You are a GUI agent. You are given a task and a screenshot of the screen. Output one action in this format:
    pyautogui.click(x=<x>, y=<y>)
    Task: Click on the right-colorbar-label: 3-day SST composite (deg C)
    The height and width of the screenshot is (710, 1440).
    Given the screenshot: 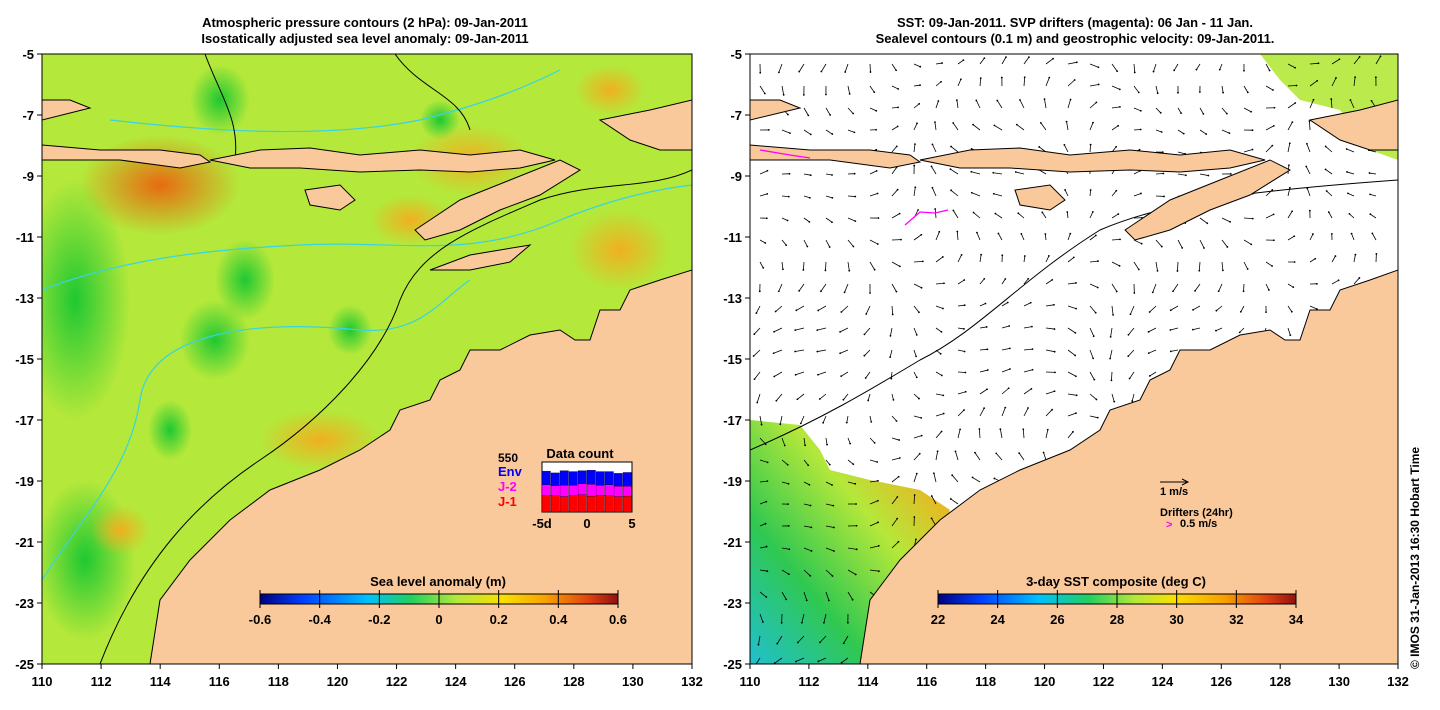 What is the action you would take?
    pyautogui.click(x=1116, y=581)
    